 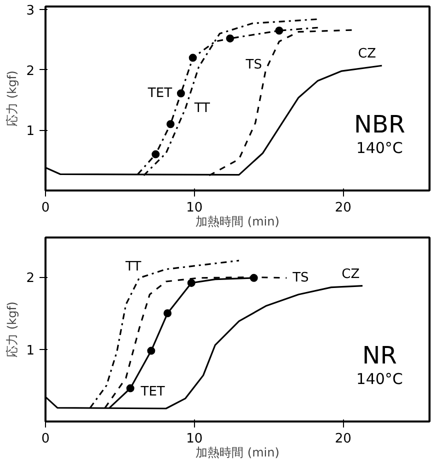 I want to click on annotation: NR, so click(x=379, y=355).